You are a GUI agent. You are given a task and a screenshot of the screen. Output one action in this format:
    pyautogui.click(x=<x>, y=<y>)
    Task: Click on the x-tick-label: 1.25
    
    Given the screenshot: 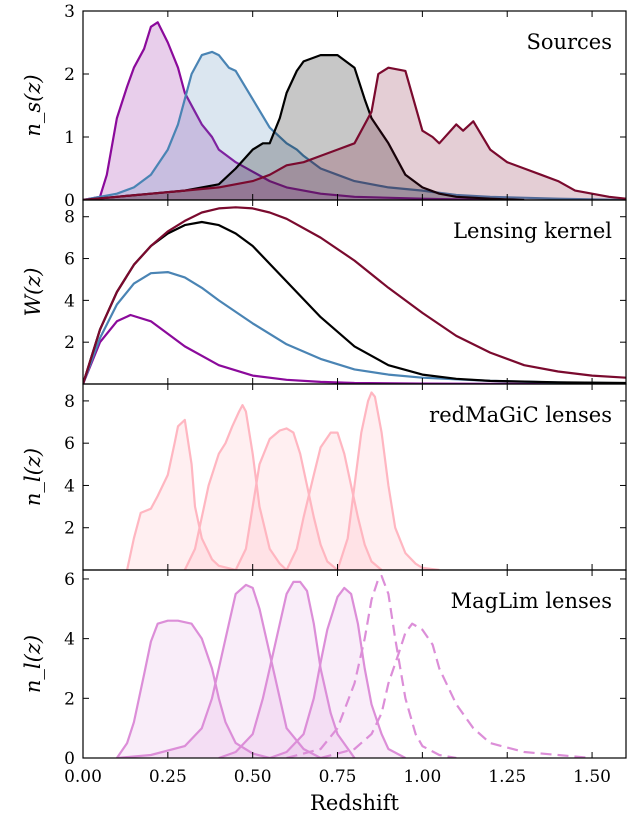 What is the action you would take?
    pyautogui.click(x=507, y=777)
    